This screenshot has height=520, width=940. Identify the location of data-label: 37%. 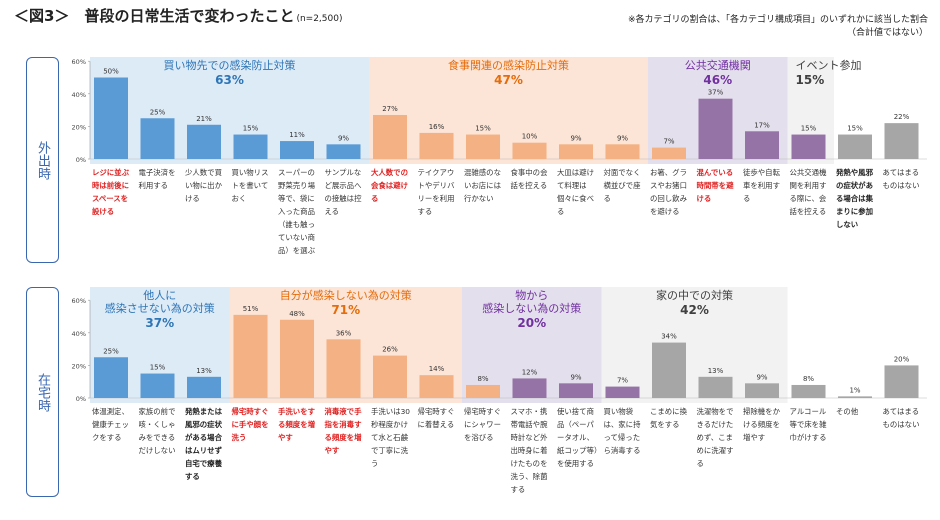
(716, 93).